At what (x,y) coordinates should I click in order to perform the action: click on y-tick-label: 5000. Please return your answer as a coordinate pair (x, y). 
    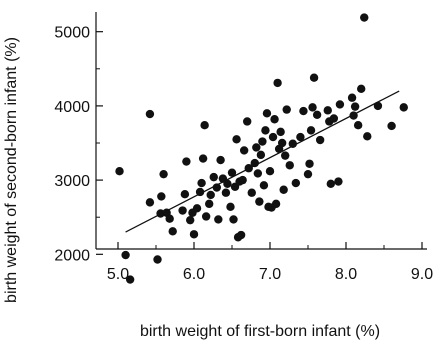
    Looking at the image, I should click on (72, 33).